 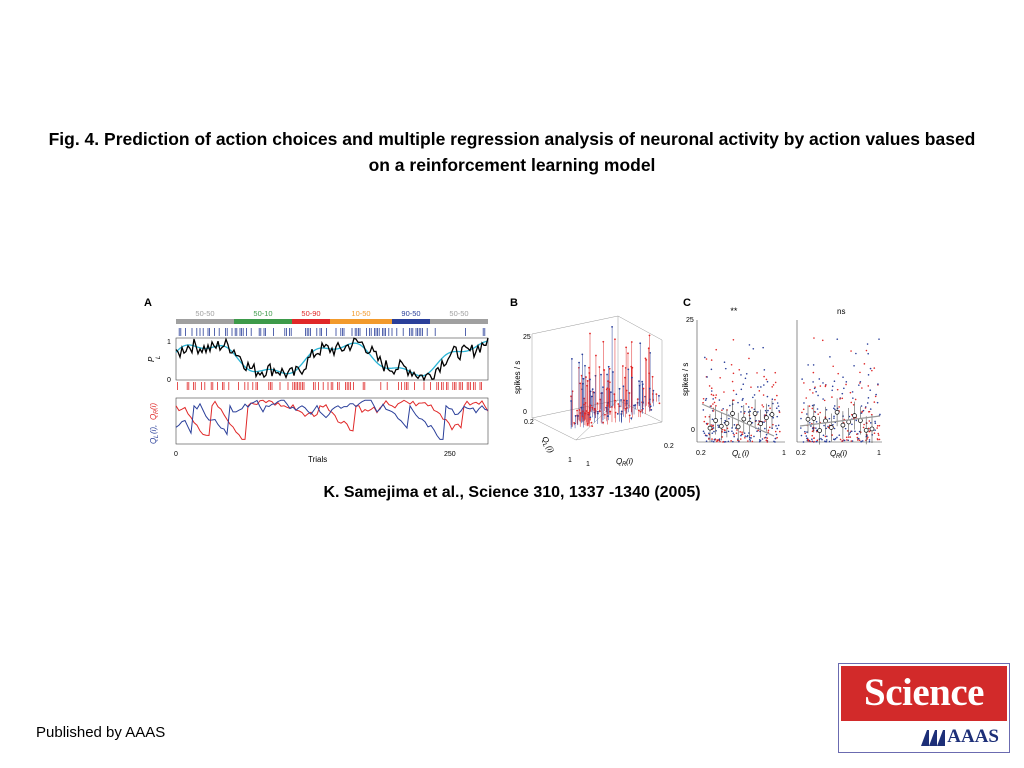 I want to click on panel-b-stems, so click(x=615, y=377).